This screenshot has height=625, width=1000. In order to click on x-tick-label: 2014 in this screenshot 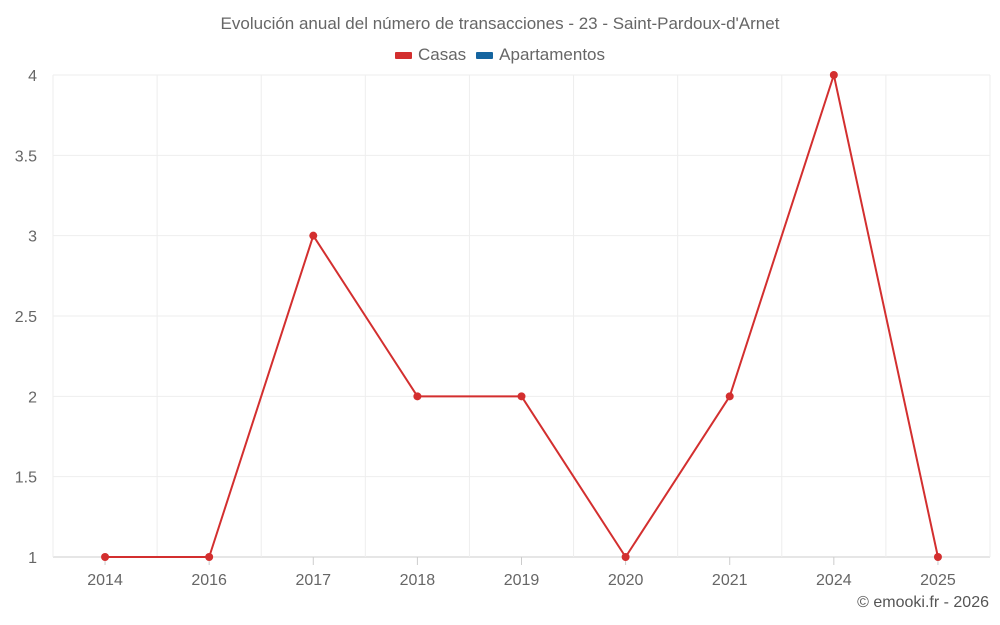, I will do `click(105, 580)`.